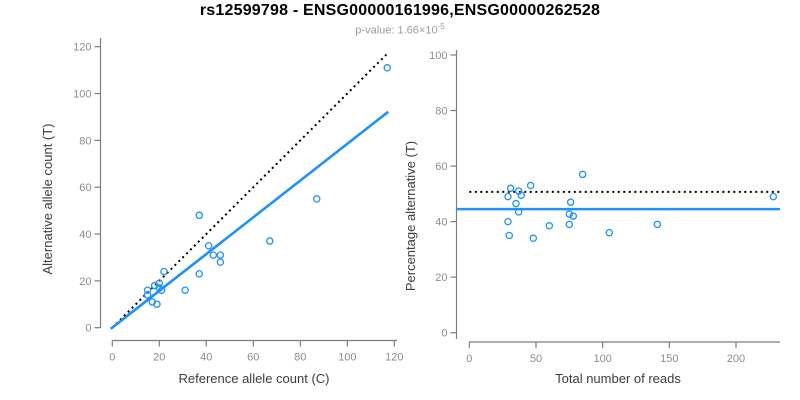 Image resolution: width=800 pixels, height=400 pixels. Describe the element at coordinates (159, 358) in the screenshot. I see `x-tick-label: 20` at that location.